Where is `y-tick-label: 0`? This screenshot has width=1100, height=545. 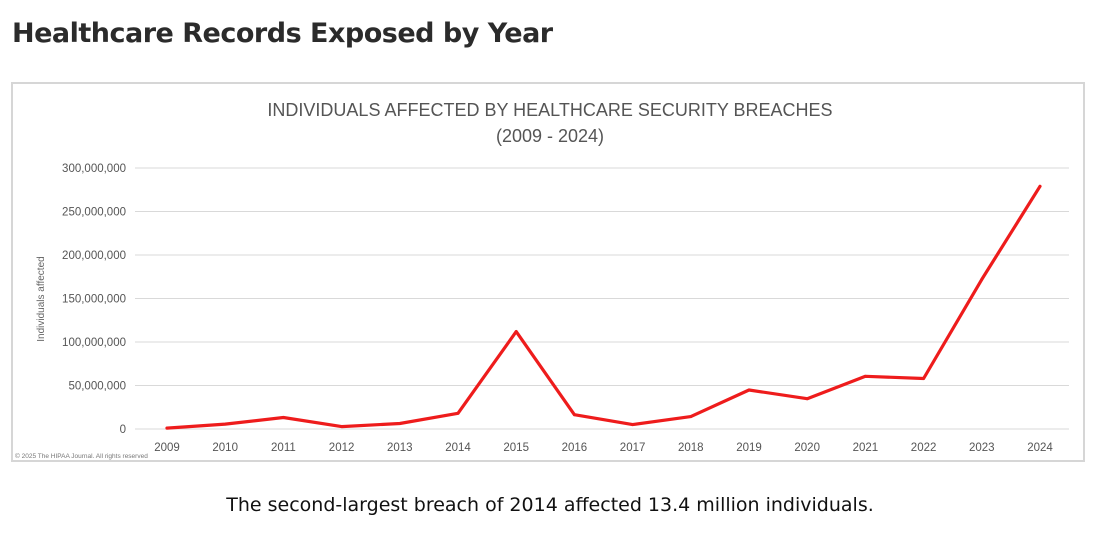 y-tick-label: 0 is located at coordinates (123, 430).